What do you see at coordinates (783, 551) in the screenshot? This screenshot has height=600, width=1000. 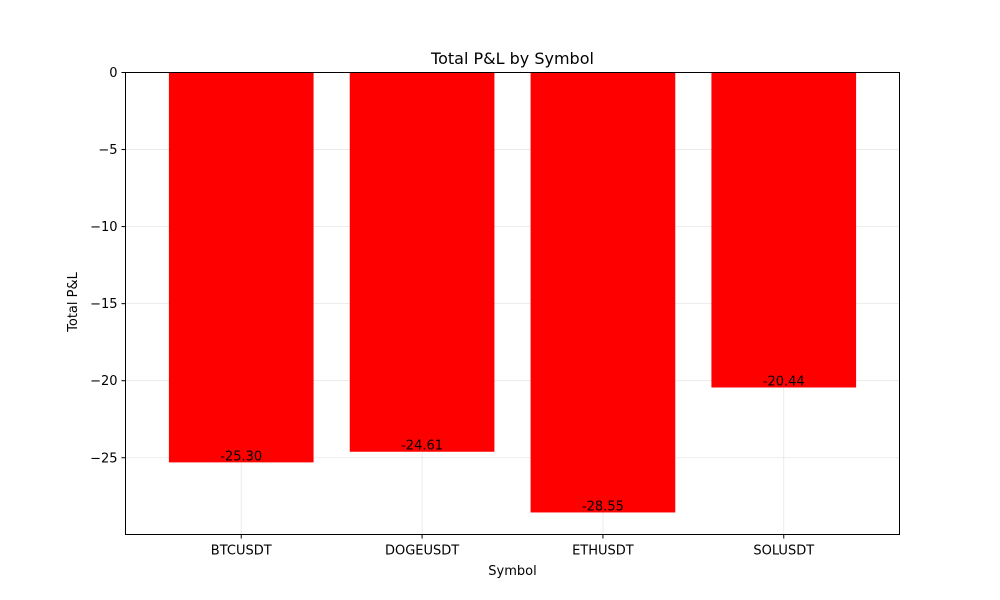 I see `x-tick-label-solusdt: SOLUSDT` at bounding box center [783, 551].